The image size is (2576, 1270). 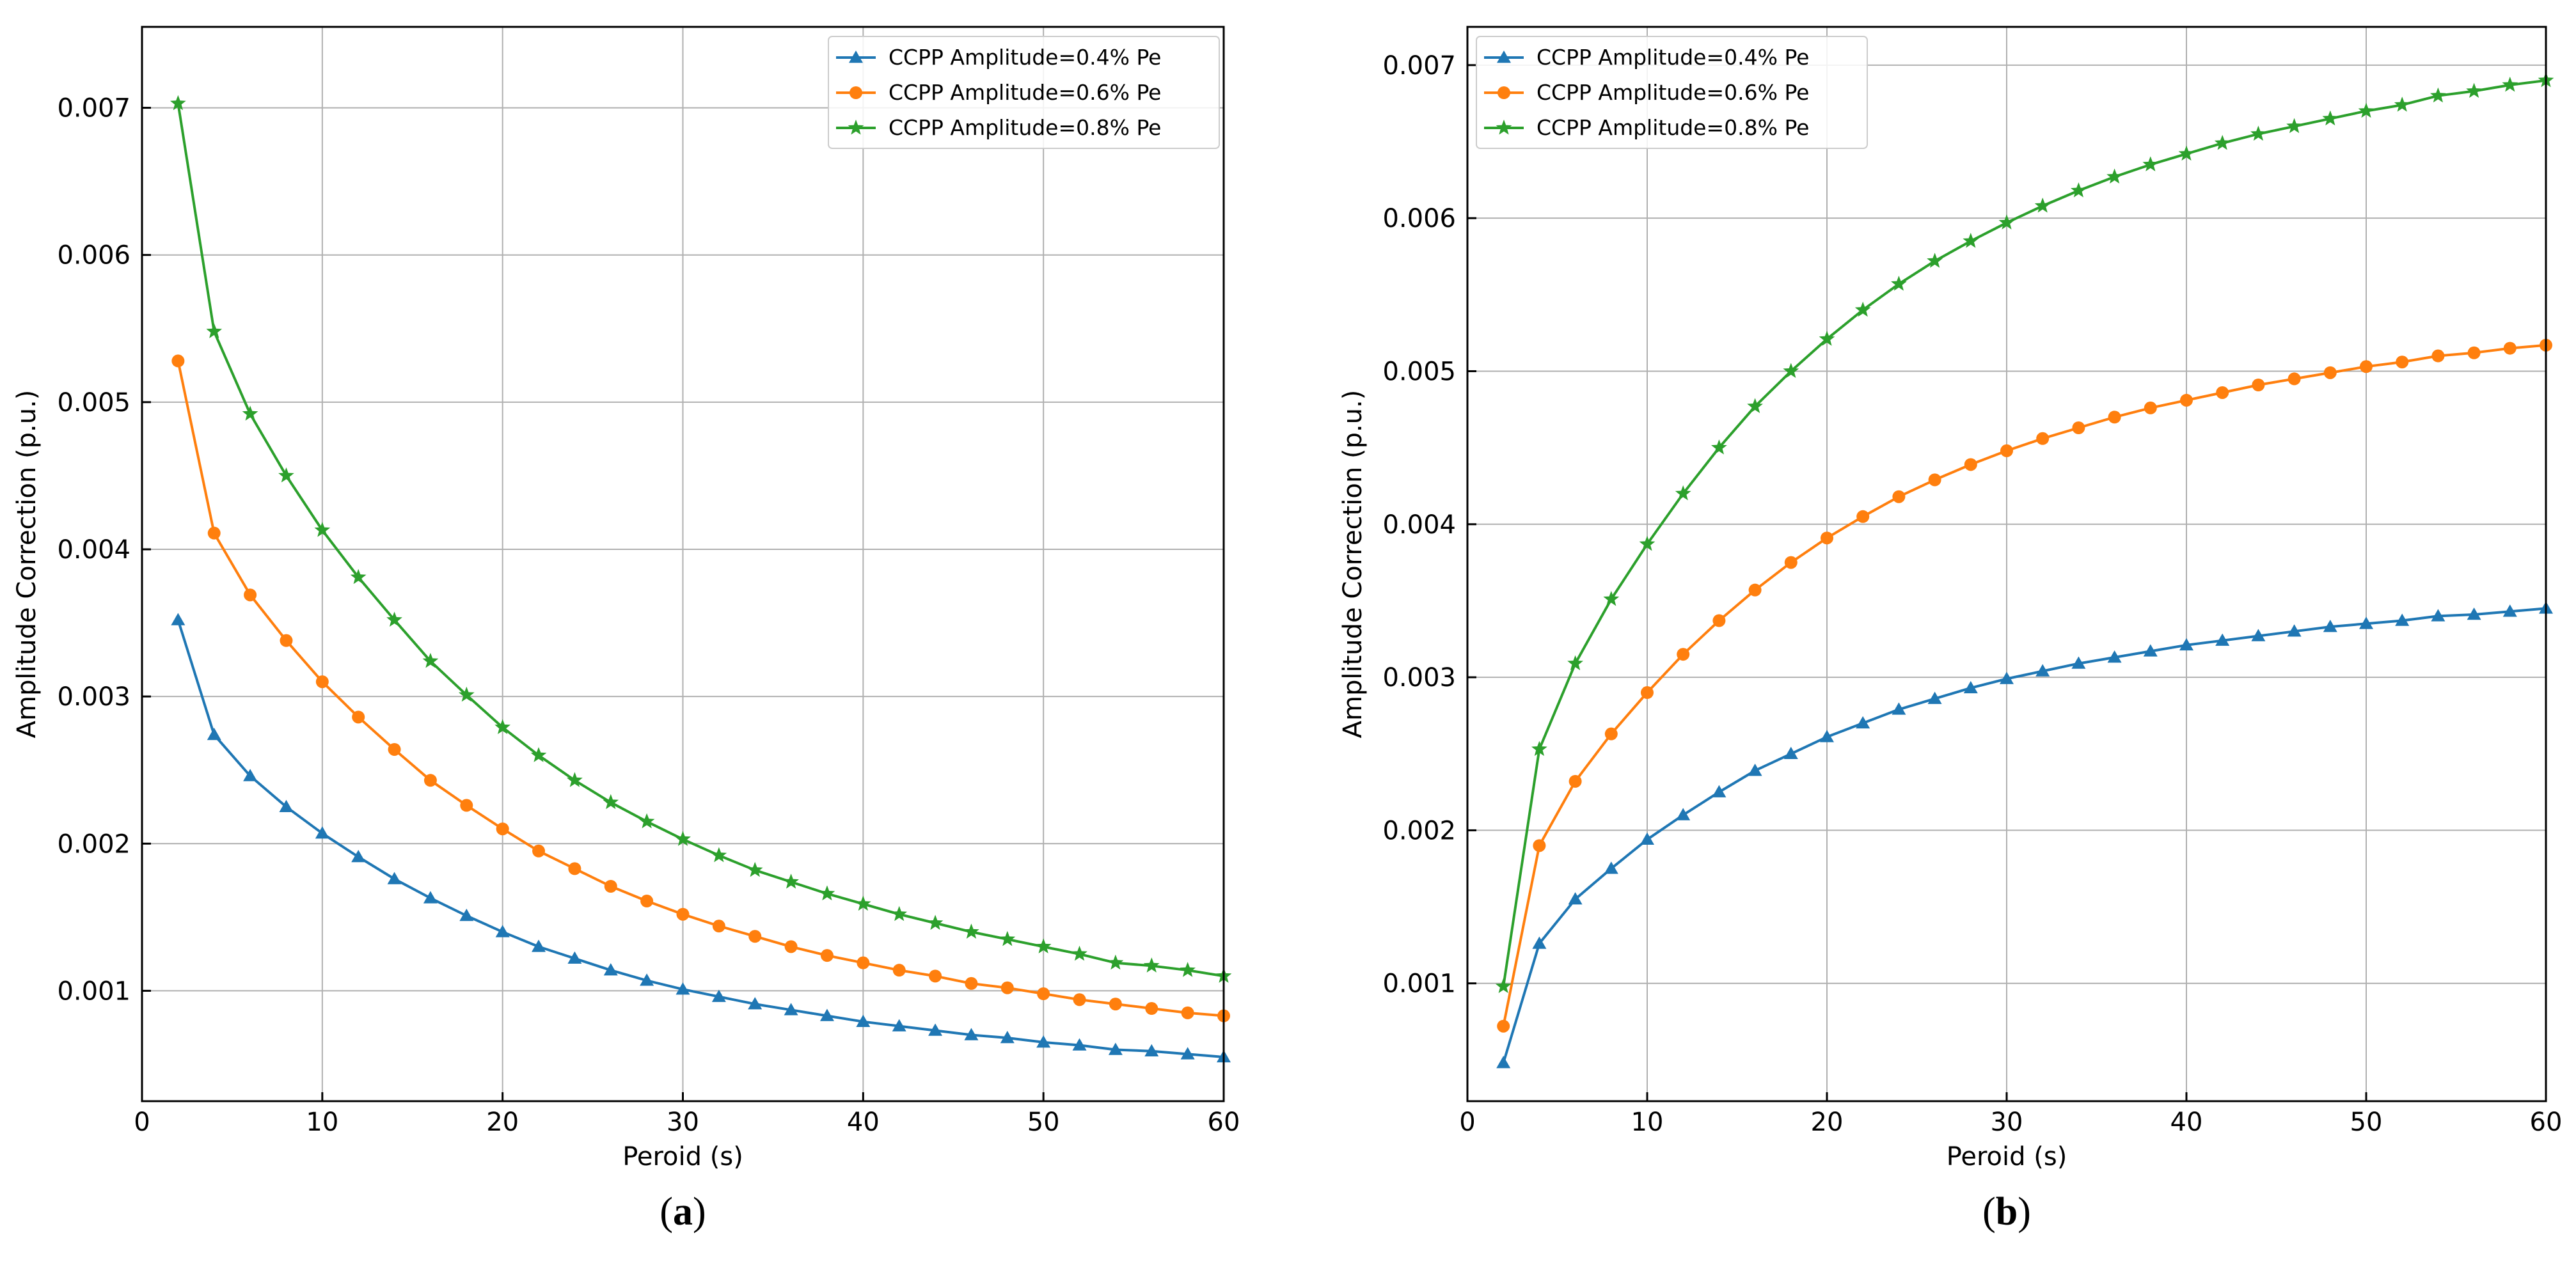 I want to click on x-tick-label: 60, so click(x=1224, y=1122).